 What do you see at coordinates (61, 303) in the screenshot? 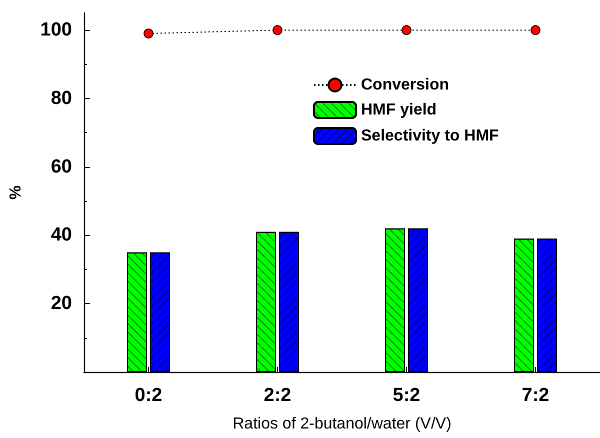
I see `y-tick-label: 20` at bounding box center [61, 303].